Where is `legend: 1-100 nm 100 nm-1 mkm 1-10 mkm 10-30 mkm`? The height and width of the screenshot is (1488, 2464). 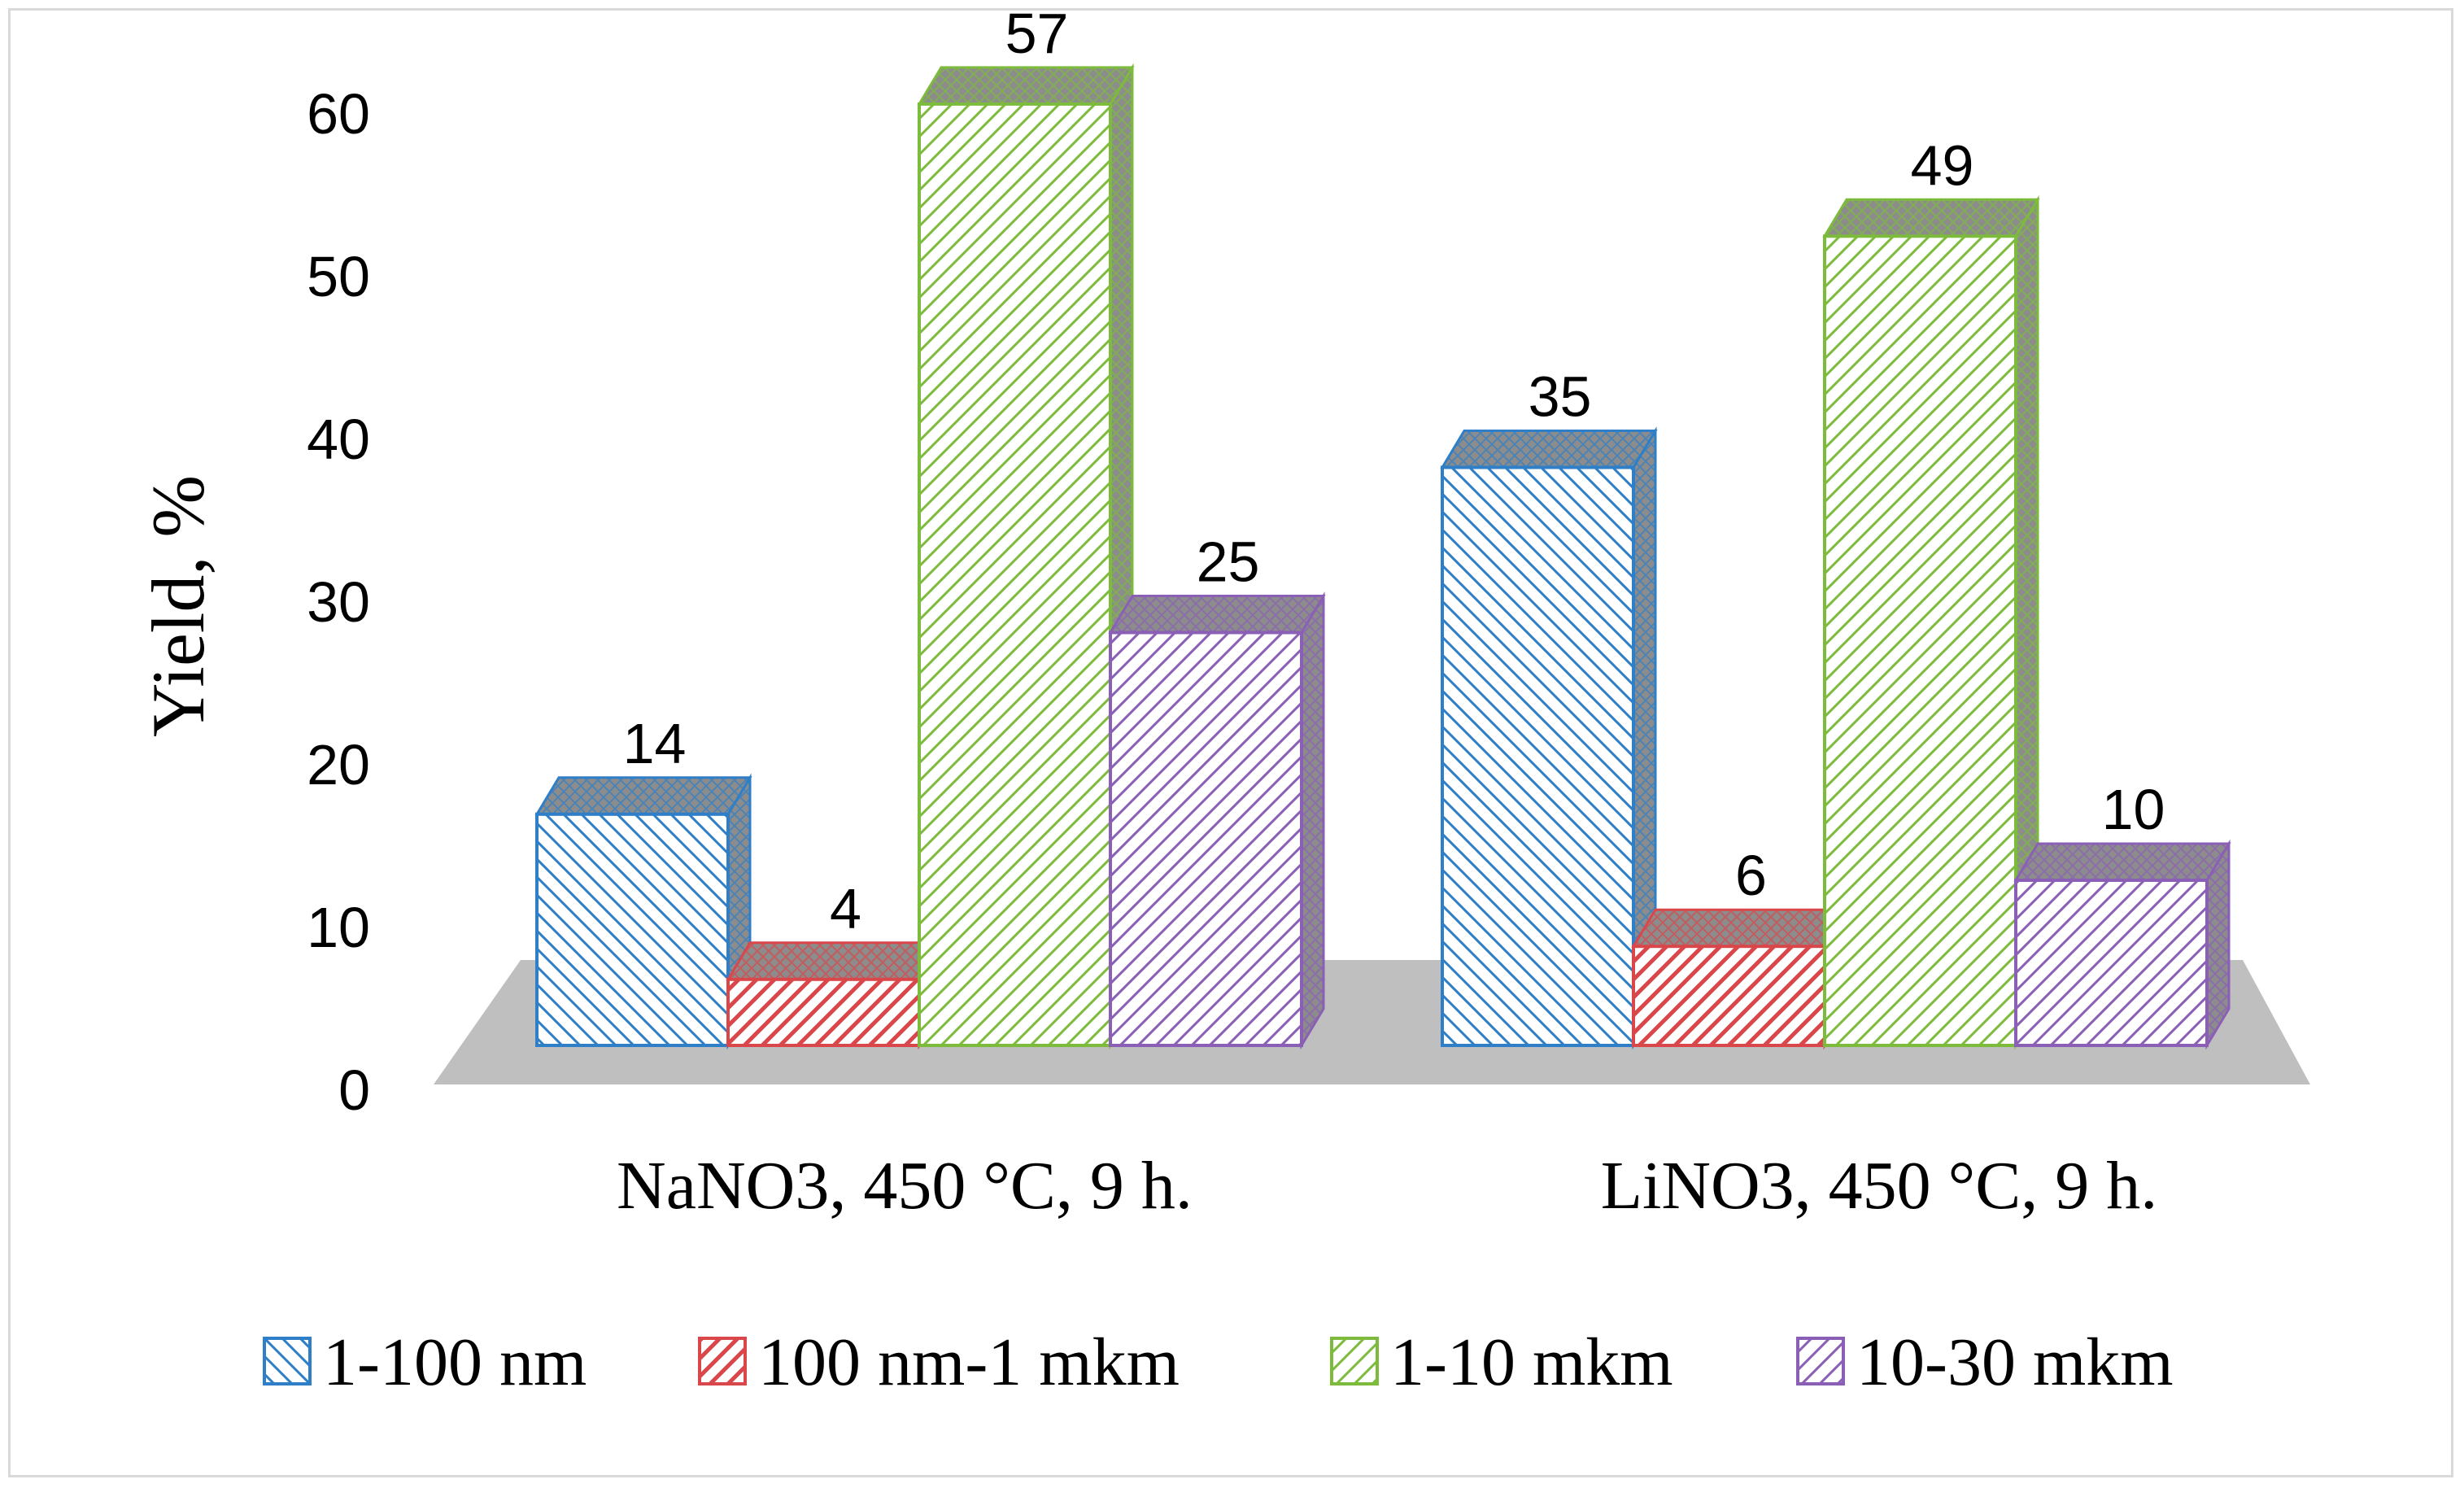
legend: 1-100 nm 100 nm-1 mkm 1-10 mkm 10-30 mkm is located at coordinates (1218, 1362).